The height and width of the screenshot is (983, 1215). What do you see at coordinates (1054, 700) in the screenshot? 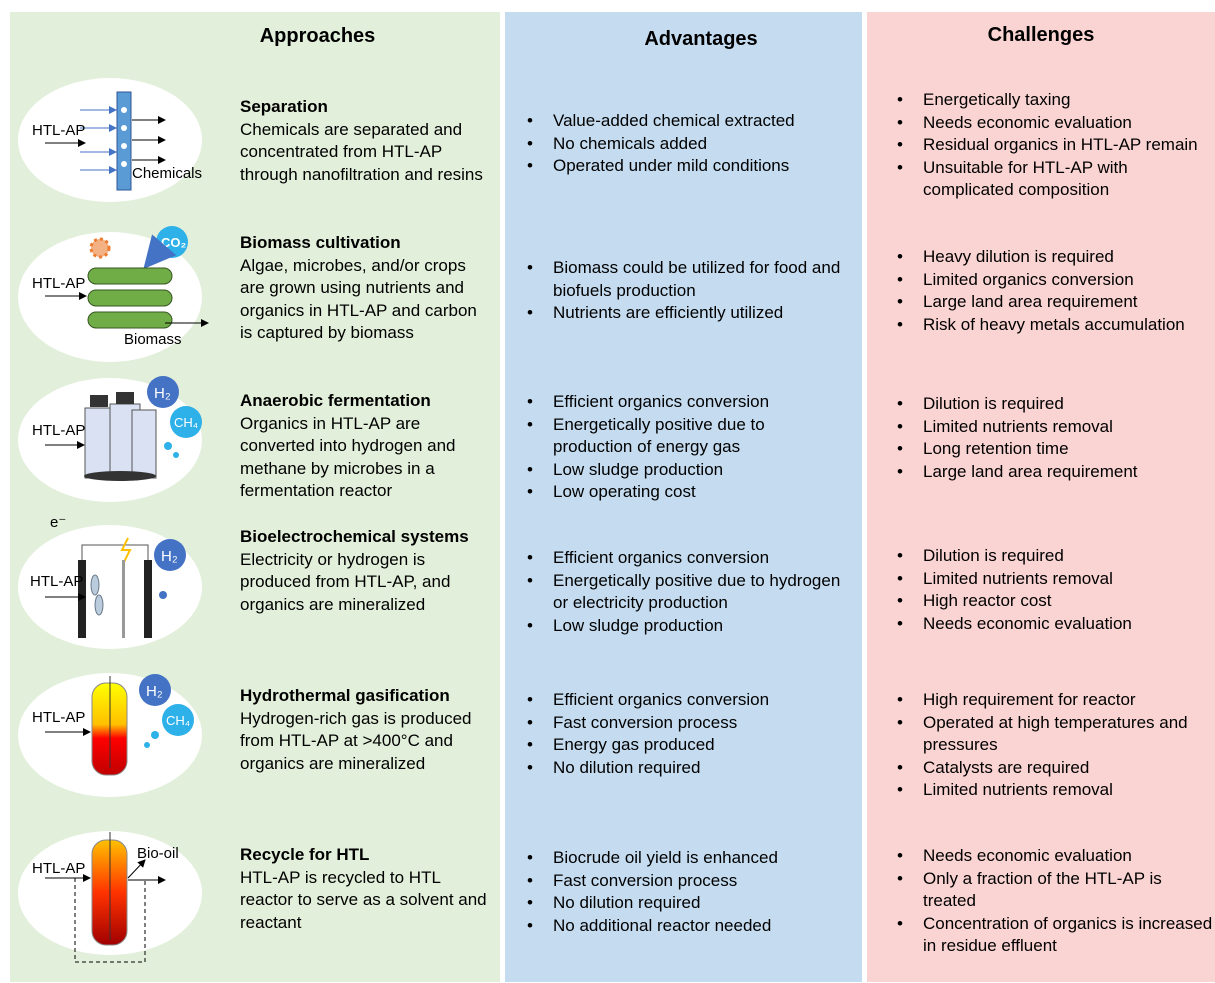
I see `challenge-item: High requirement for reactor` at bounding box center [1054, 700].